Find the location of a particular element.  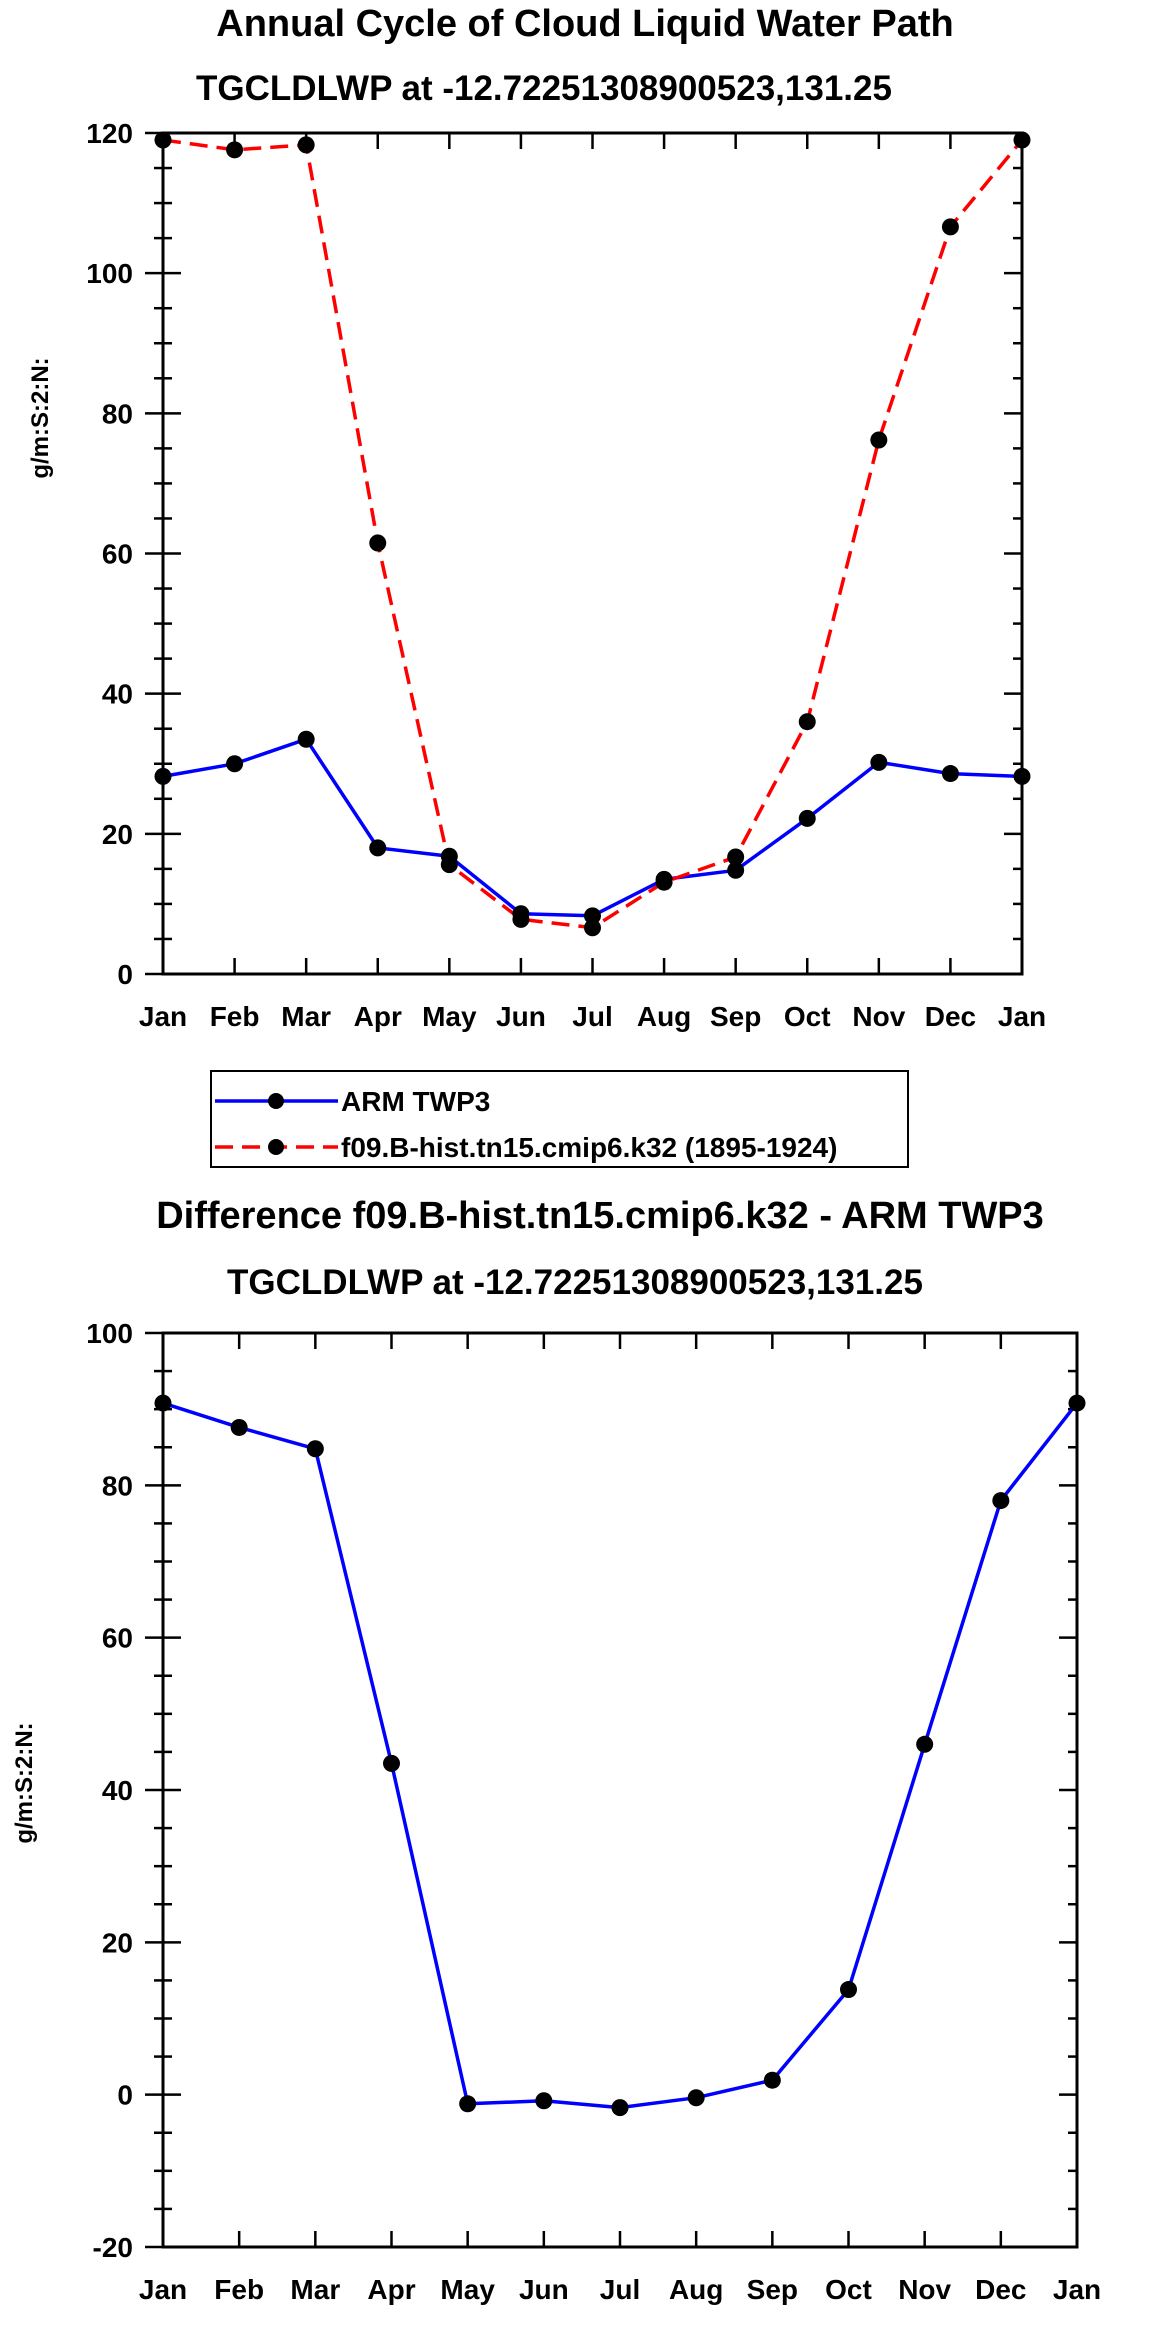

chart1-x-tick-label: Apr is located at coordinates (378, 1016).